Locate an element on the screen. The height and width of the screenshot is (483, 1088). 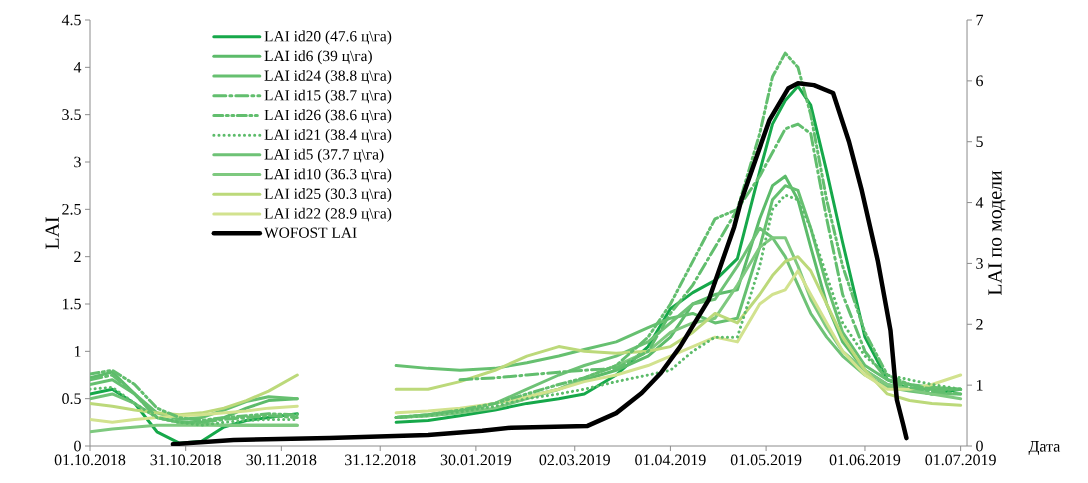
y2-tick-label: 2 is located at coordinates (979, 324).